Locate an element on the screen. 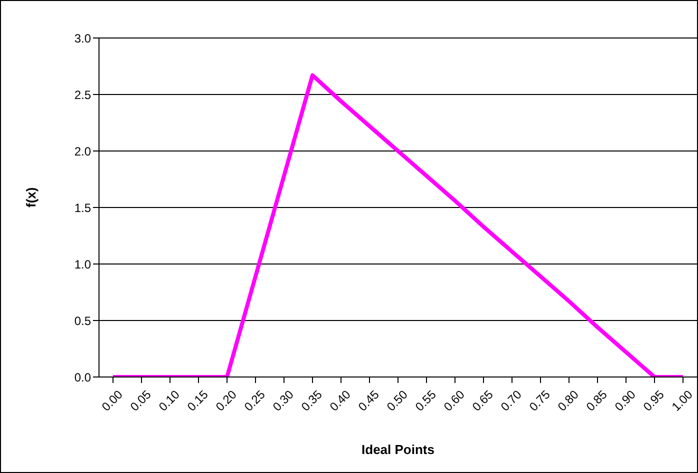 This screenshot has width=698, height=473. y-tick-label: 2.5 is located at coordinates (83, 95).